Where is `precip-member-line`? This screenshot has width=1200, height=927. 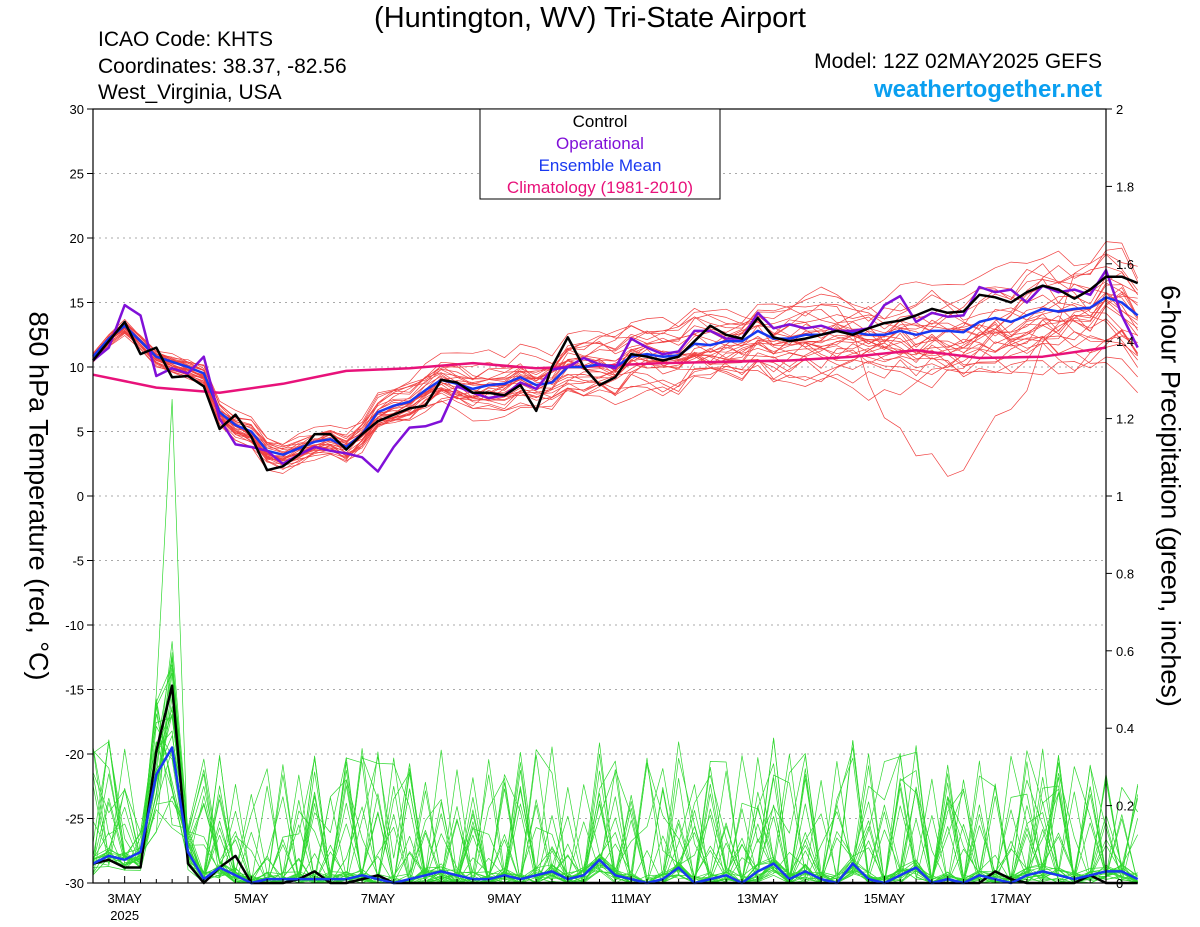 precip-member-line is located at coordinates (615, 804).